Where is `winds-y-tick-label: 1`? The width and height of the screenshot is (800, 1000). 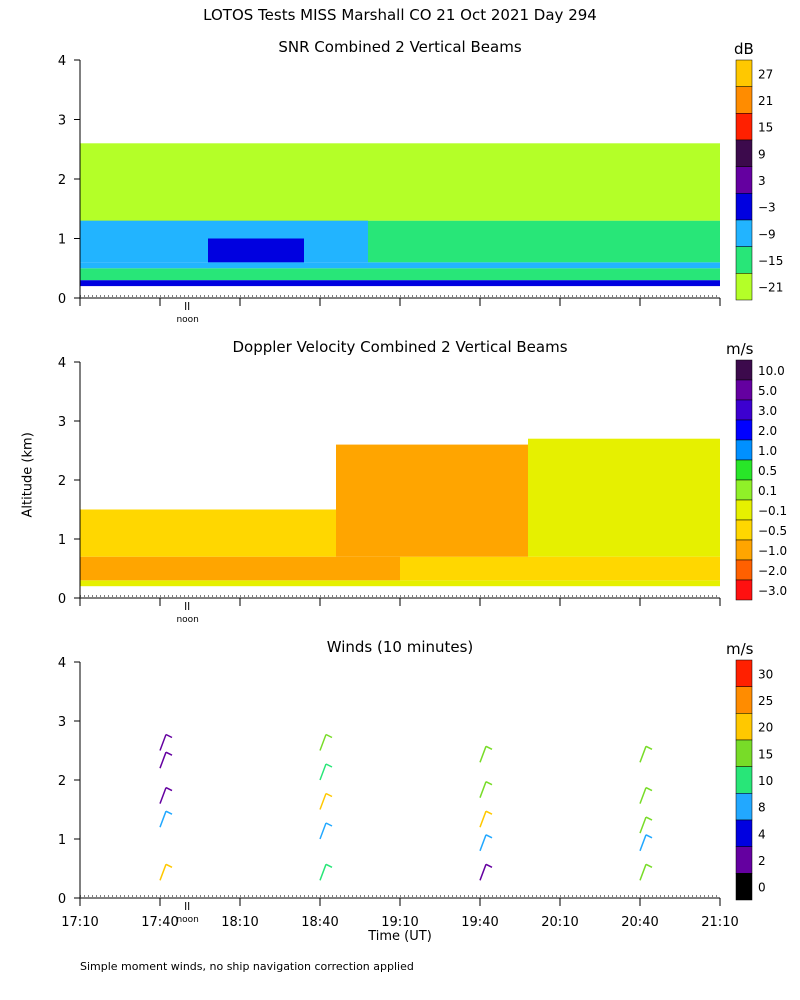 winds-y-tick-label: 1 is located at coordinates (62, 840).